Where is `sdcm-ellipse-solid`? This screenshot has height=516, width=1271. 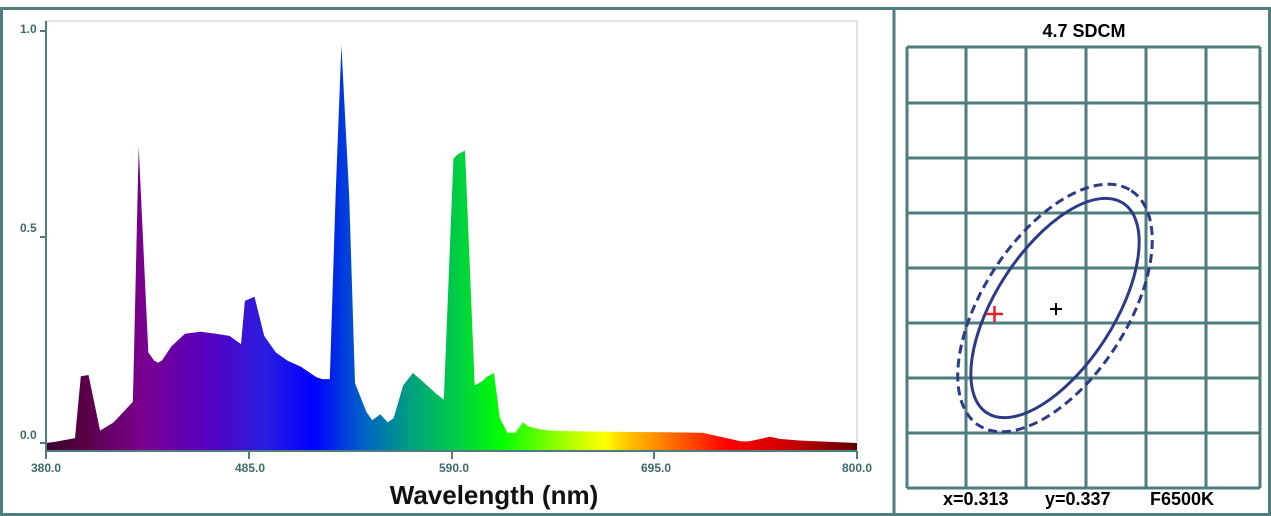 sdcm-ellipse-solid is located at coordinates (1055, 308).